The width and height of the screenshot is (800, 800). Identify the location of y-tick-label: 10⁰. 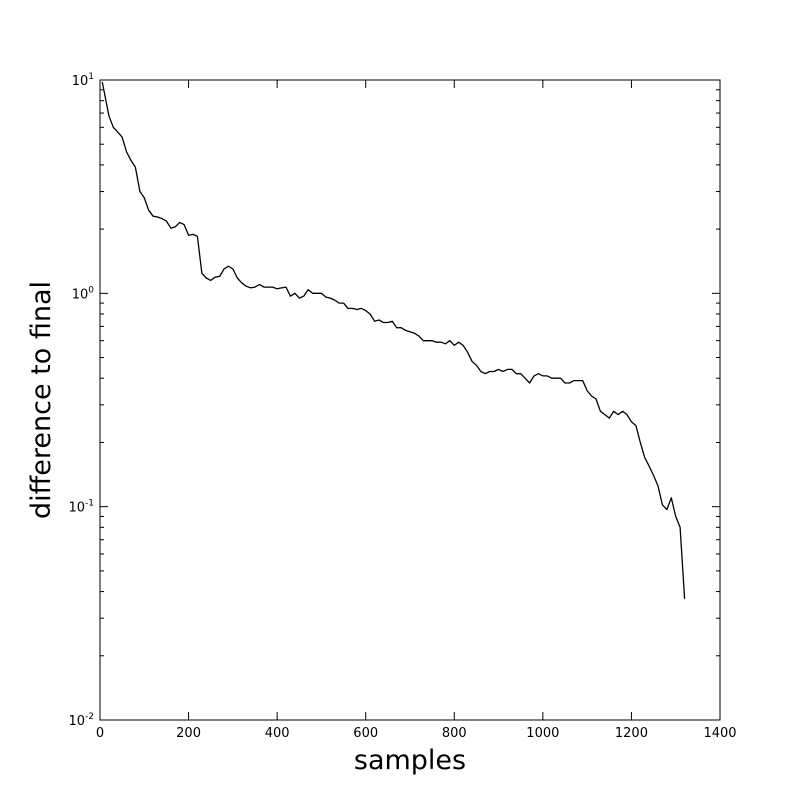
(83, 293).